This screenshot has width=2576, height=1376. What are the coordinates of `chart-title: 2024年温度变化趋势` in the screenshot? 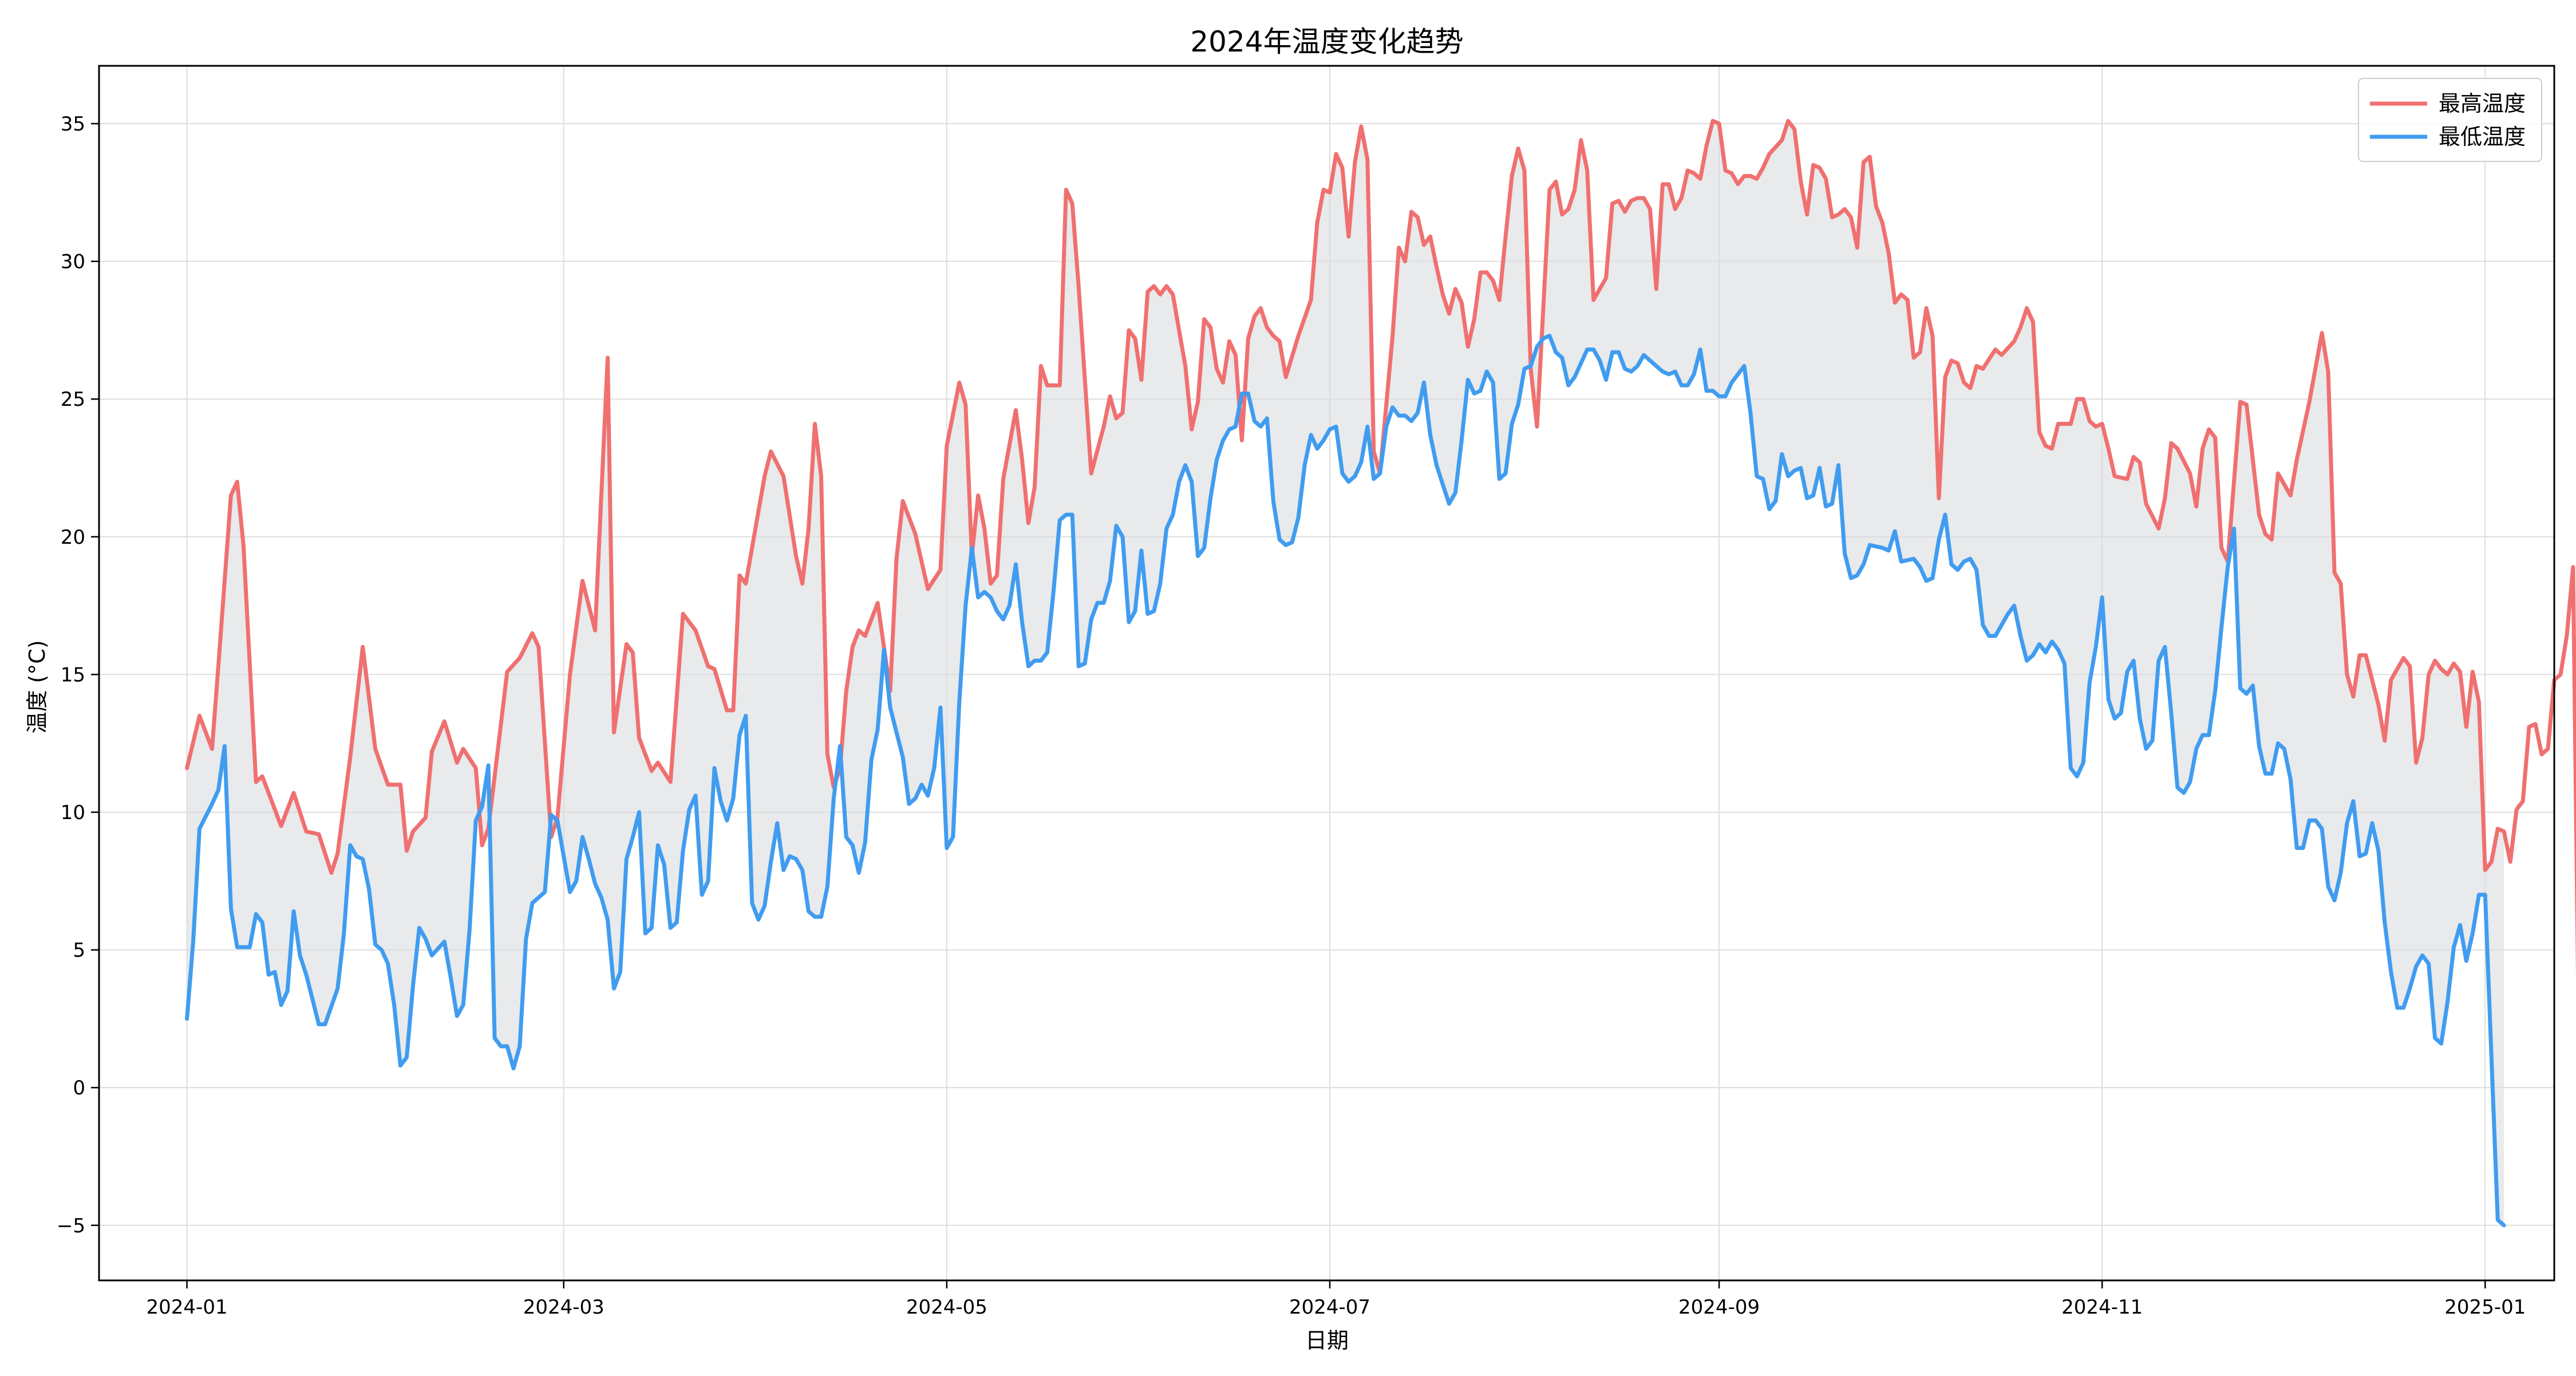 It's located at (1326, 41).